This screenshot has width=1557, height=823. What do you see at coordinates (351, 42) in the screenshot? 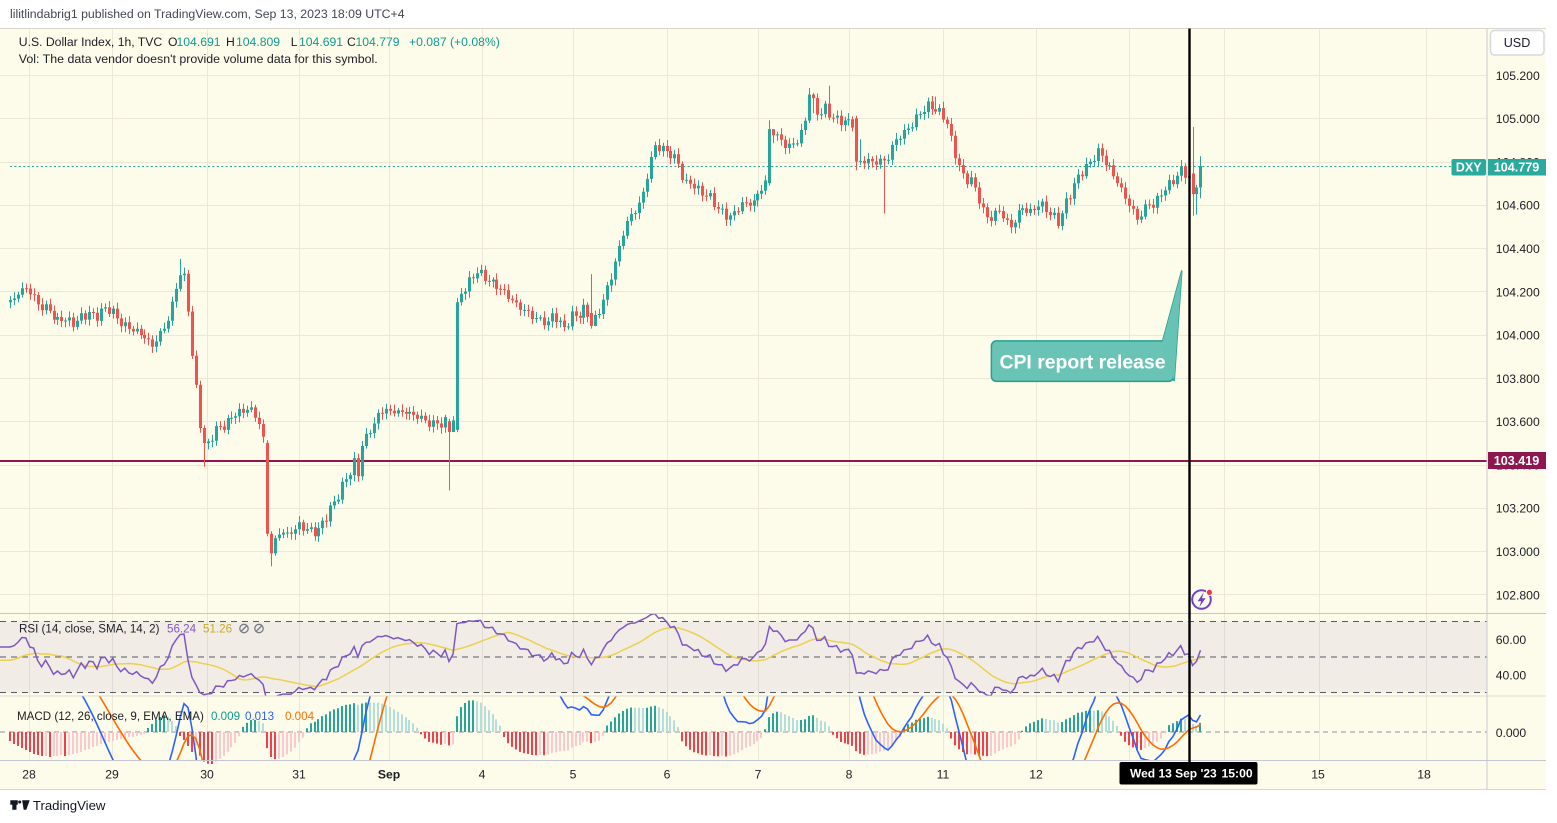
I see `svg-text: C` at bounding box center [351, 42].